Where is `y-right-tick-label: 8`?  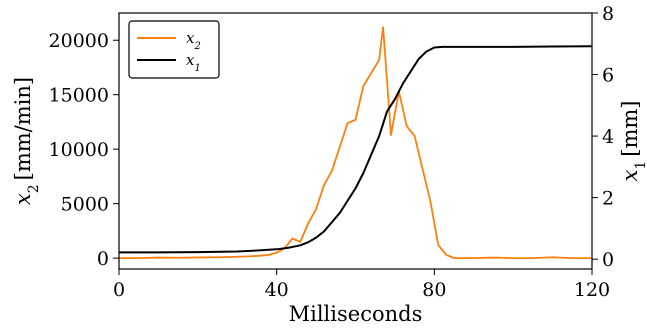 y-right-tick-label: 8 is located at coordinates (608, 14).